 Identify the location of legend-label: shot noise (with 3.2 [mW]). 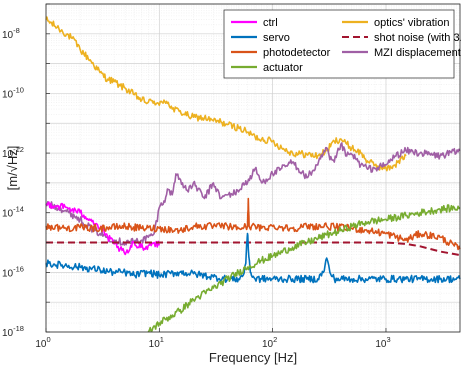
(417, 38).